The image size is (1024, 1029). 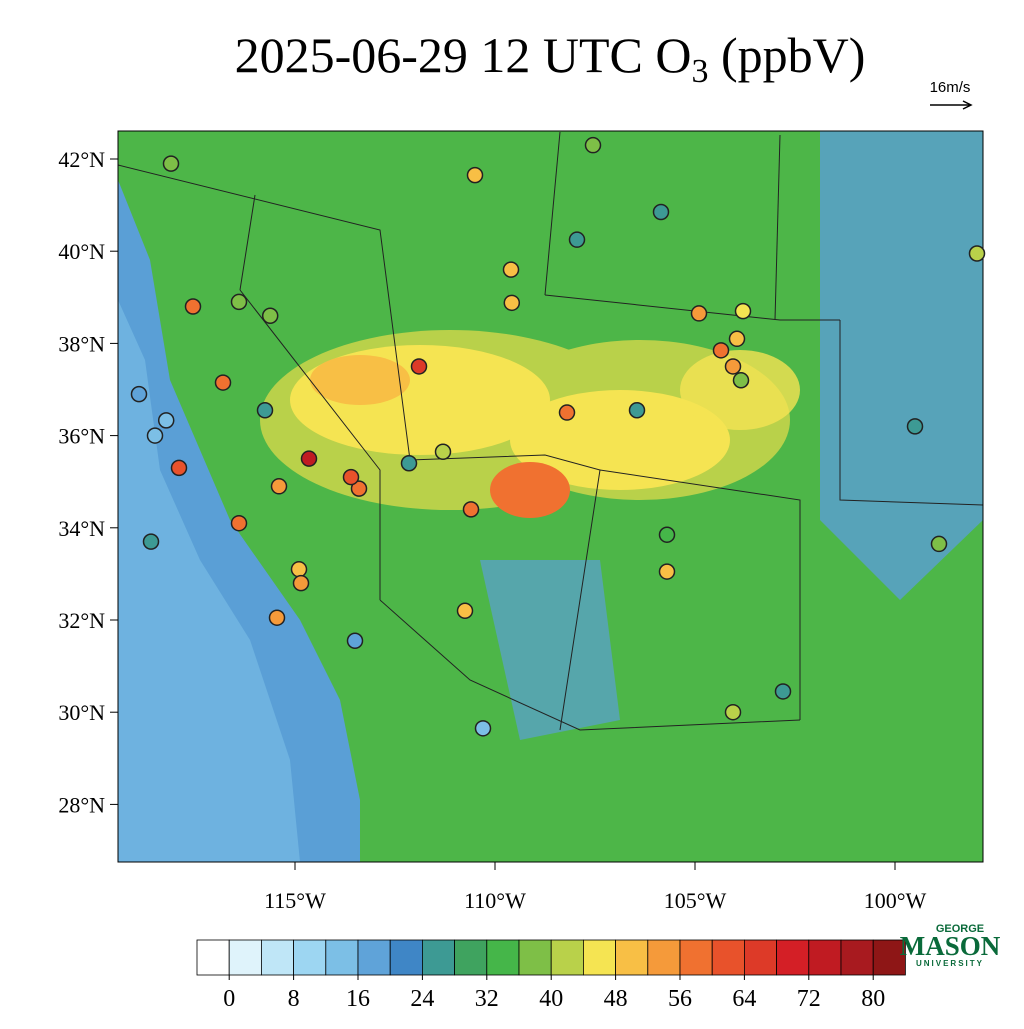 I want to click on logo-text: UNIVERSITY, so click(x=950, y=963).